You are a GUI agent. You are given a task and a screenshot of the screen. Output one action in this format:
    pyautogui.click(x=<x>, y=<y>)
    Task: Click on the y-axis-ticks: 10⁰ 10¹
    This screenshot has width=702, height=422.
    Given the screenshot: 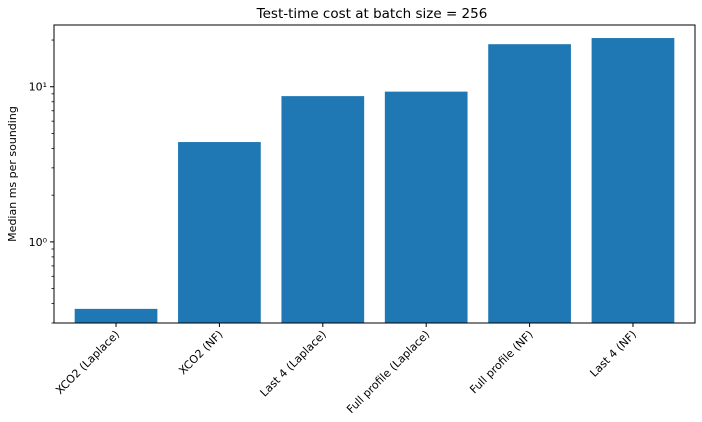 What is the action you would take?
    pyautogui.click(x=41, y=181)
    